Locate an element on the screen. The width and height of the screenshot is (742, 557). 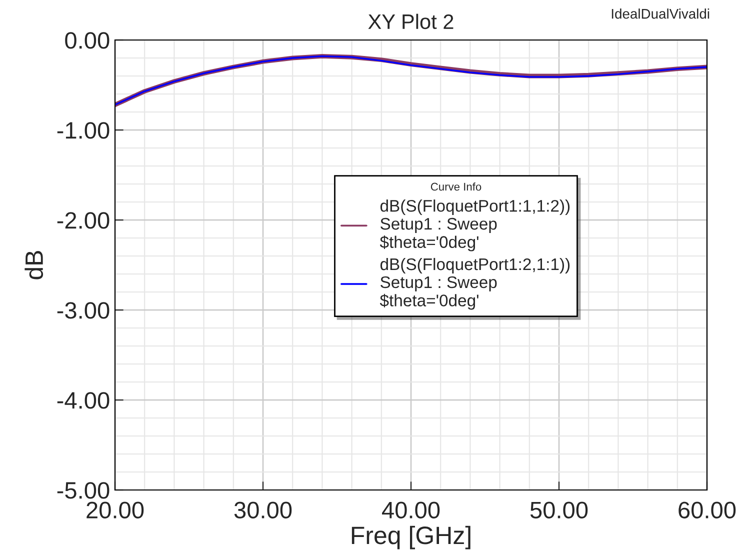
x-tick-label: 60.00 is located at coordinates (707, 510).